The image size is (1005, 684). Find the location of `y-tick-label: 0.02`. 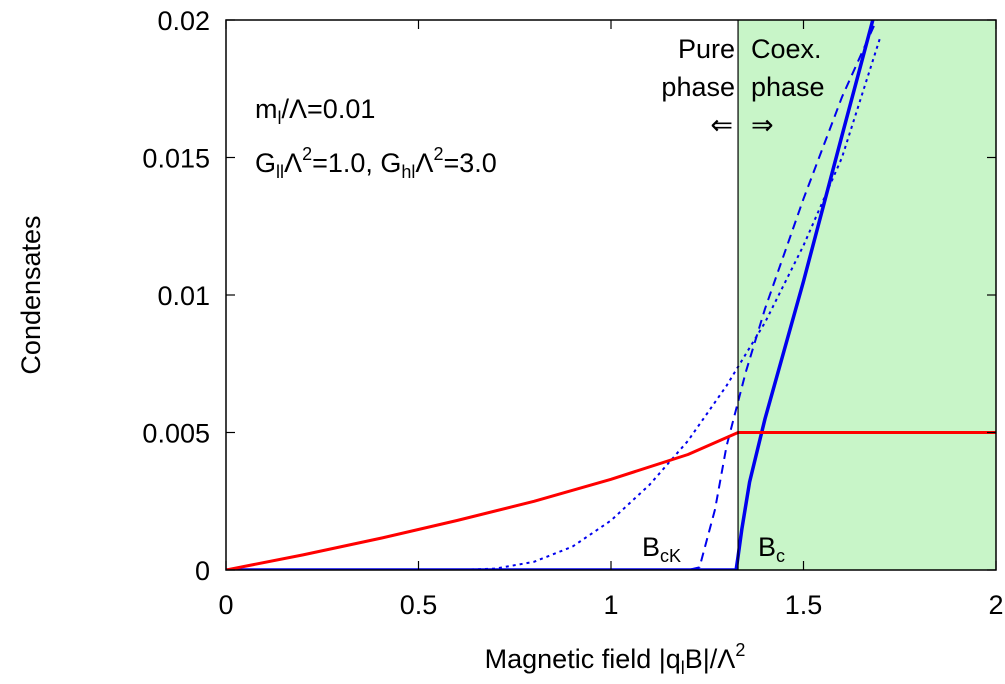

y-tick-label: 0.02 is located at coordinates (183, 21).